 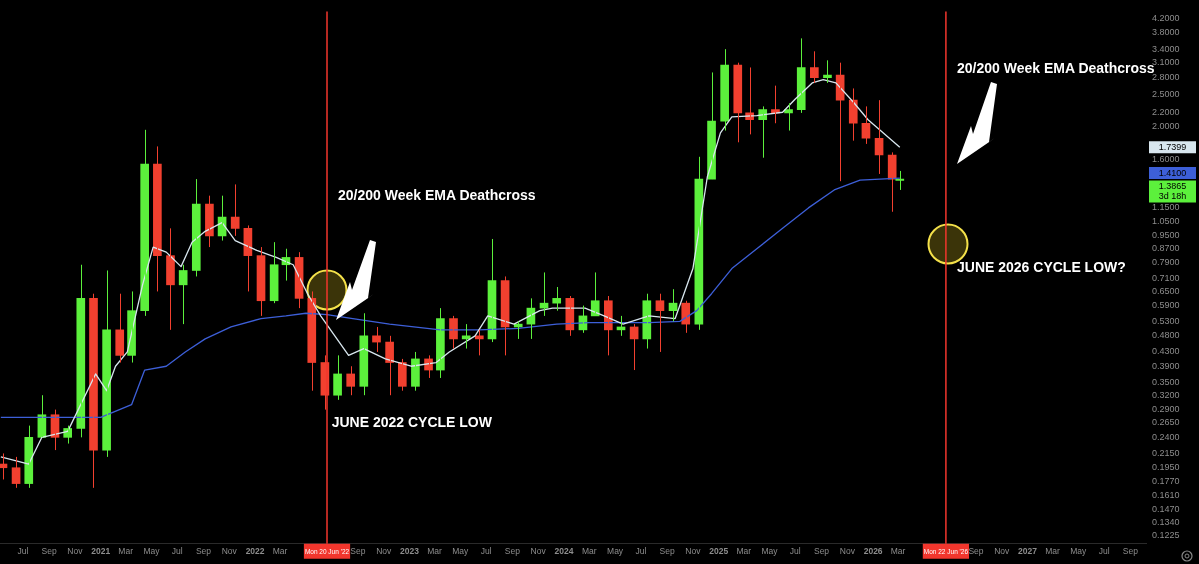 What do you see at coordinates (1172, 146) in the screenshot?
I see `text: 1.7399` at bounding box center [1172, 146].